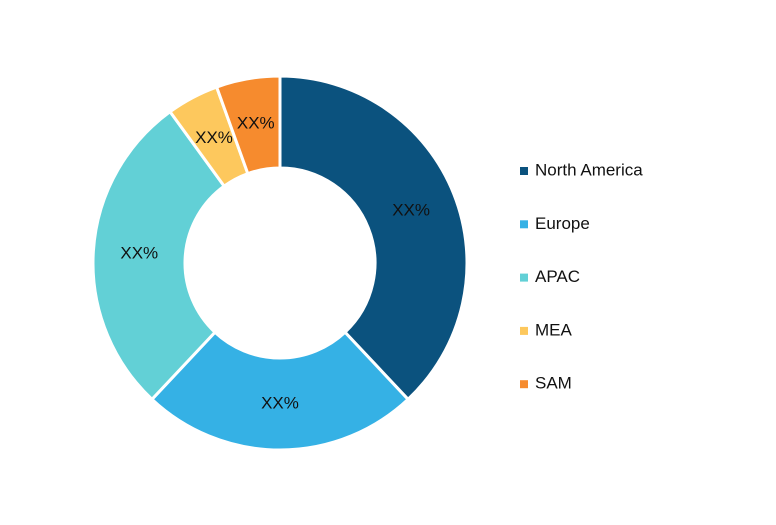 The image size is (776, 525). Describe the element at coordinates (554, 329) in the screenshot. I see `legend-label: MEA` at that location.